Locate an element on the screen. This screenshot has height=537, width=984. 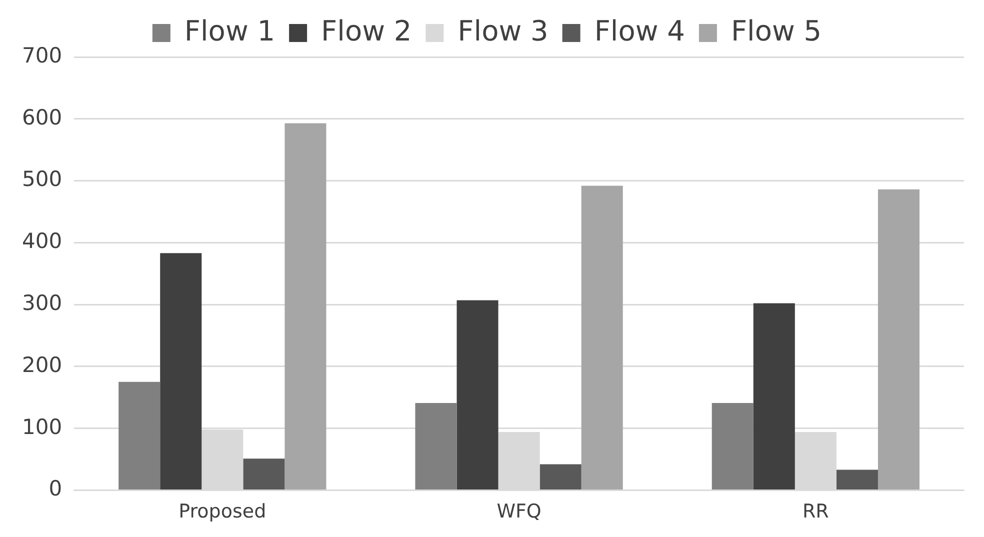
y-tick-label: 0 is located at coordinates (55, 488).